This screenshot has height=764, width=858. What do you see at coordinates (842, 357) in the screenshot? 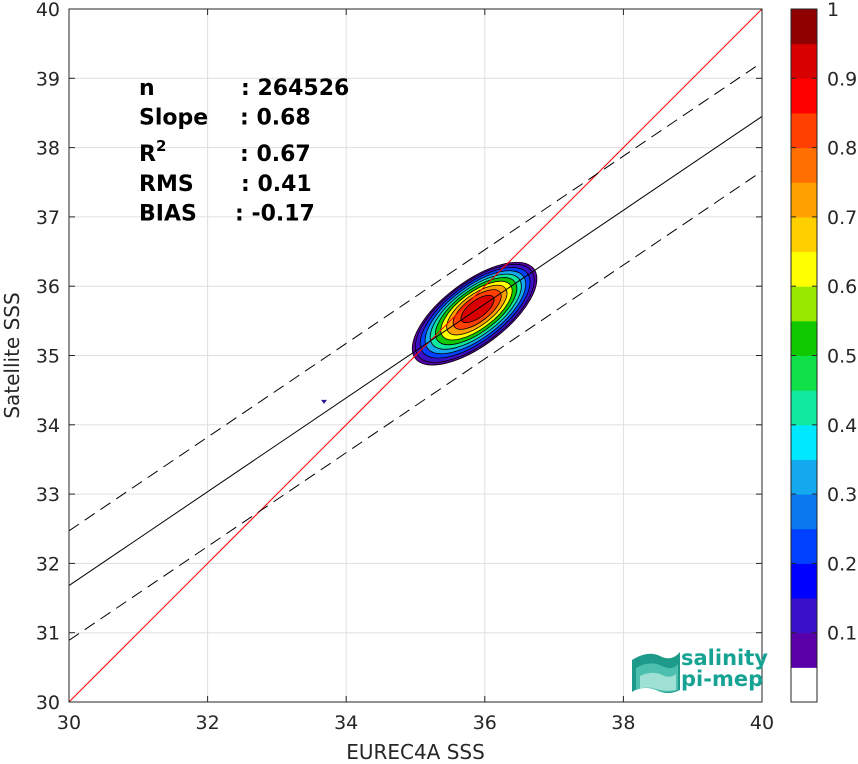
I see `colorbar-tick-label: 0.5` at bounding box center [842, 357].